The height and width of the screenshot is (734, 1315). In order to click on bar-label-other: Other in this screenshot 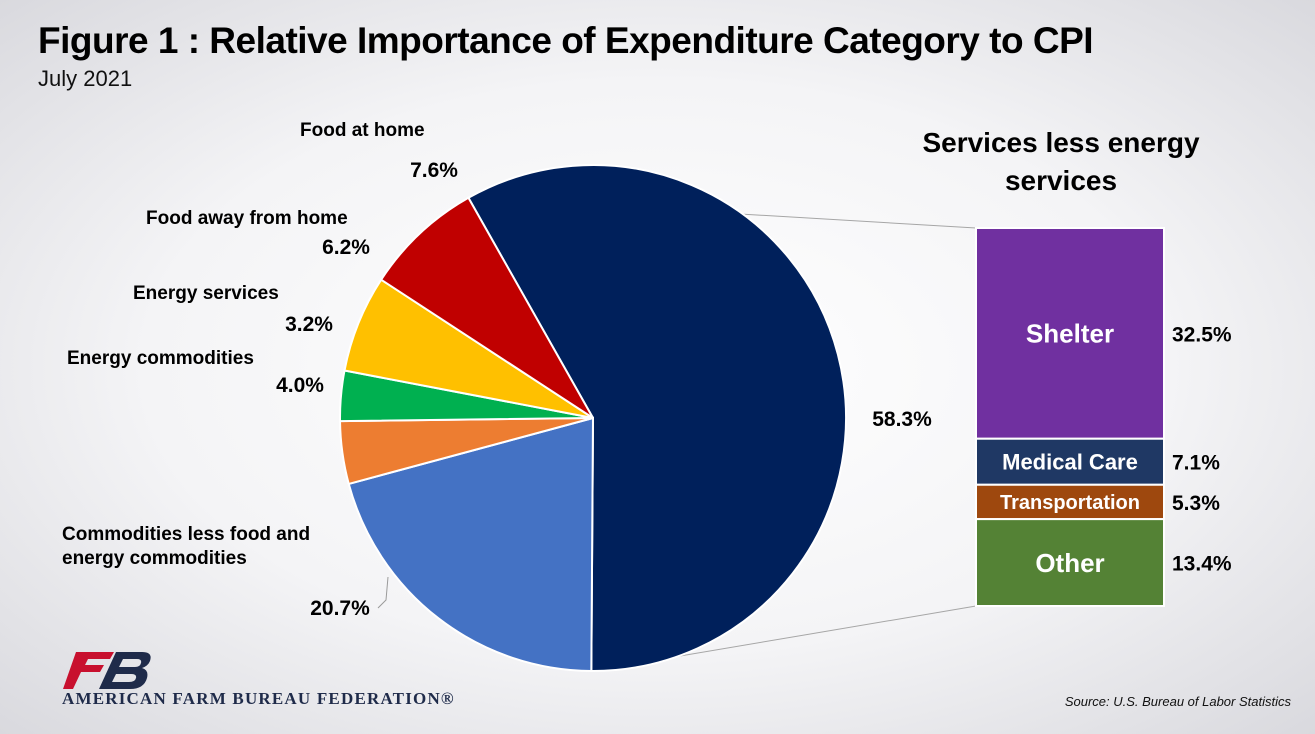, I will do `click(1069, 563)`.